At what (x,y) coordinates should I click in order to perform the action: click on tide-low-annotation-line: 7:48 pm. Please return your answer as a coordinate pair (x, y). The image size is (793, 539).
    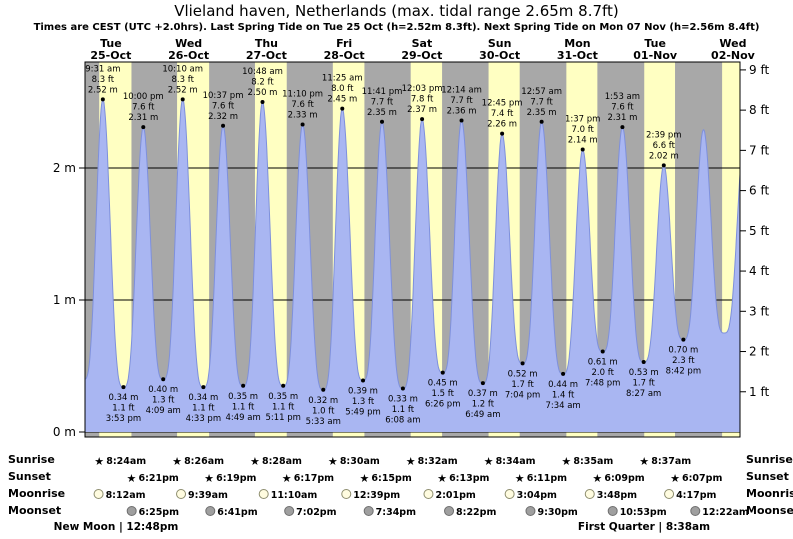
    Looking at the image, I should click on (602, 383).